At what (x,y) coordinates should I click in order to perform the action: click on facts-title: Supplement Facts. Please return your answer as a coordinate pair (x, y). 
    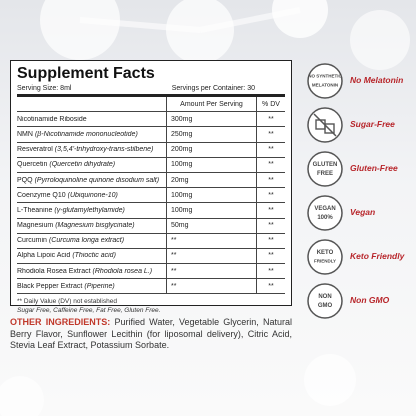
    Looking at the image, I should click on (86, 73).